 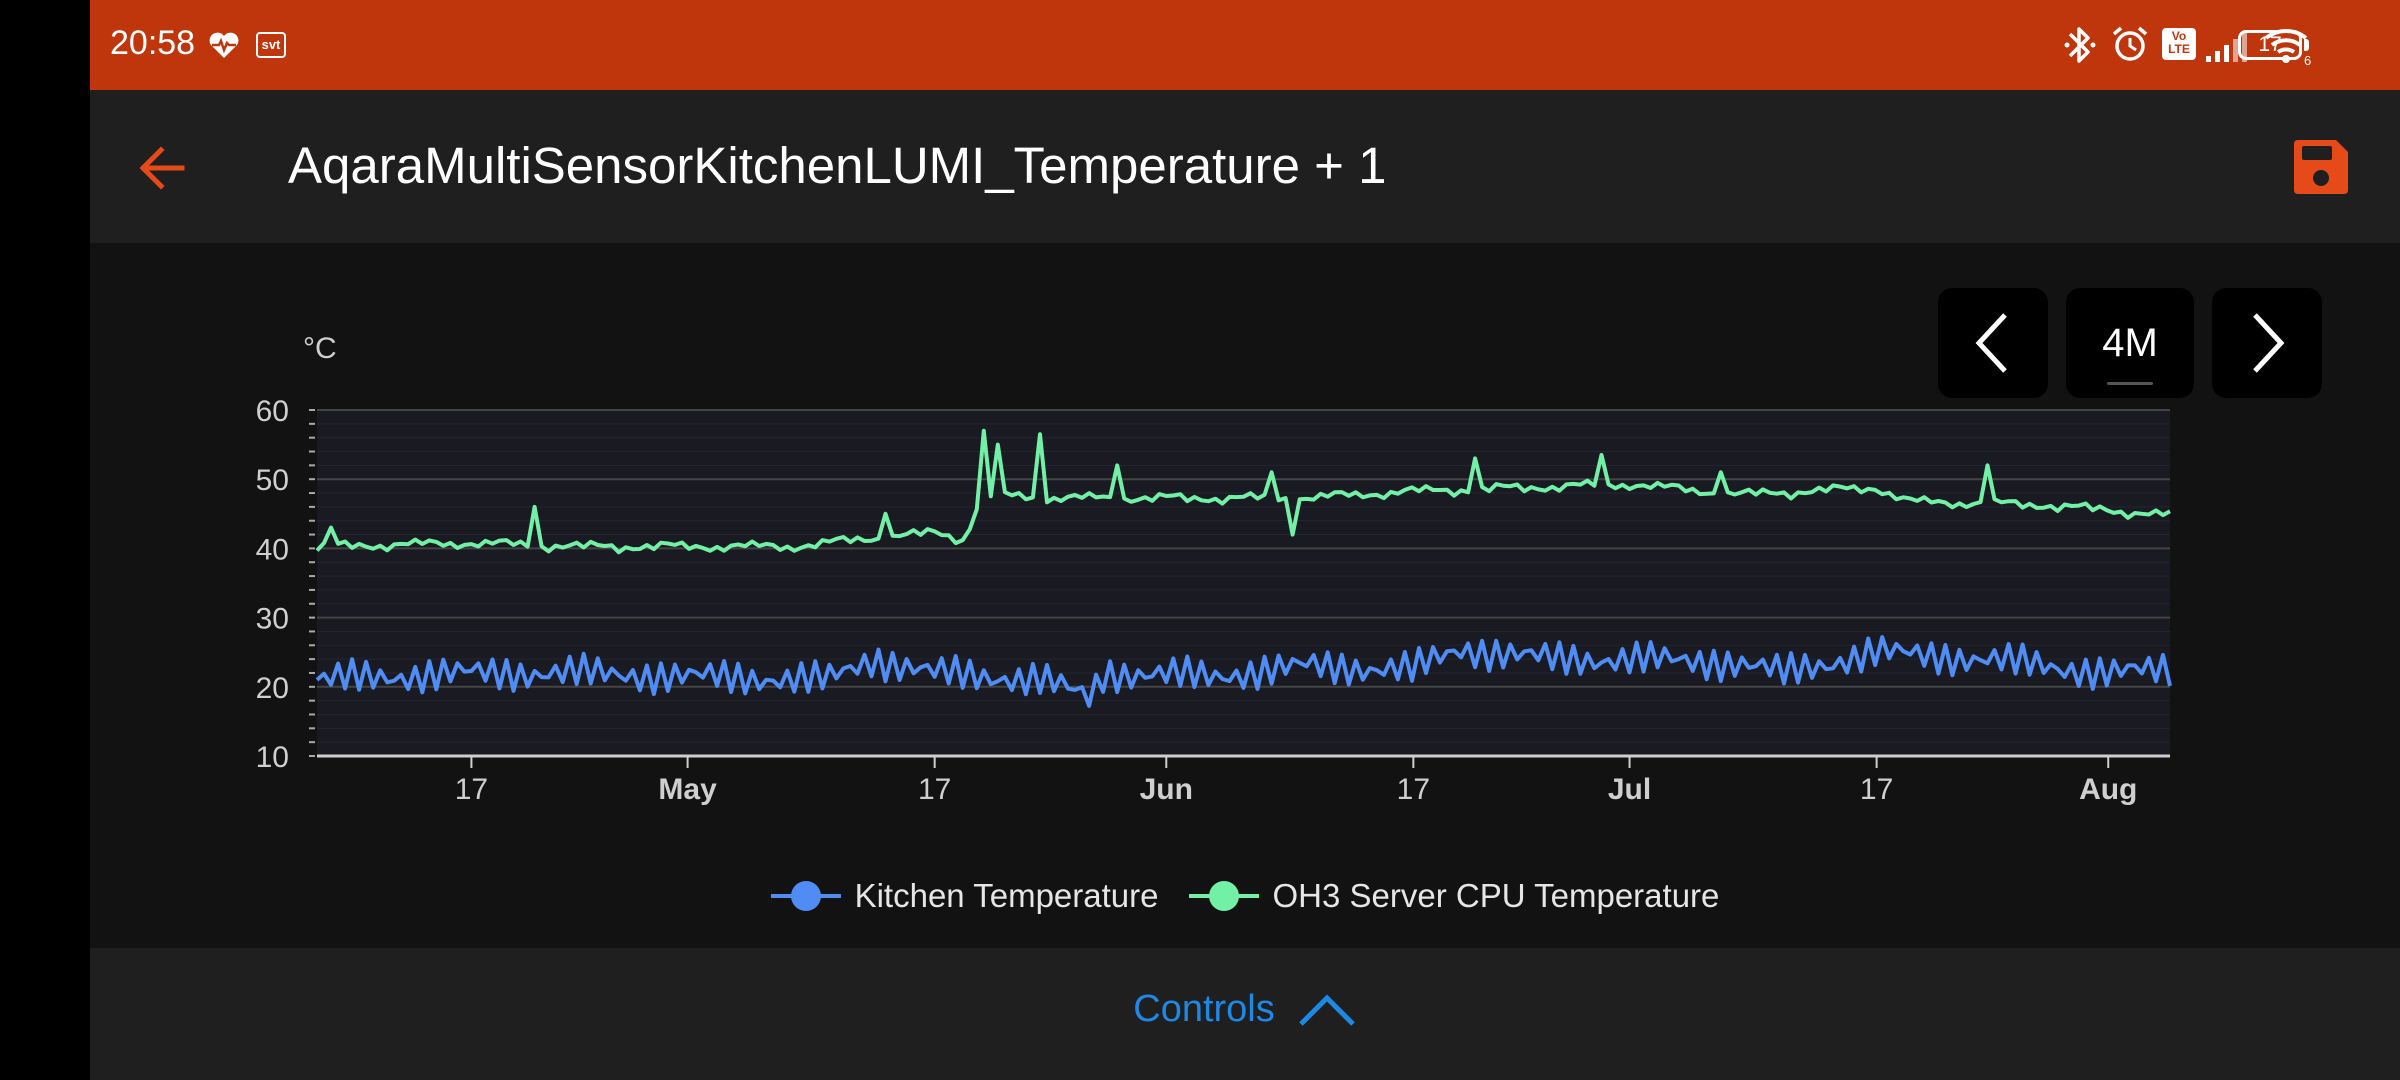 I want to click on y-tick-label: 40, so click(x=272, y=549).